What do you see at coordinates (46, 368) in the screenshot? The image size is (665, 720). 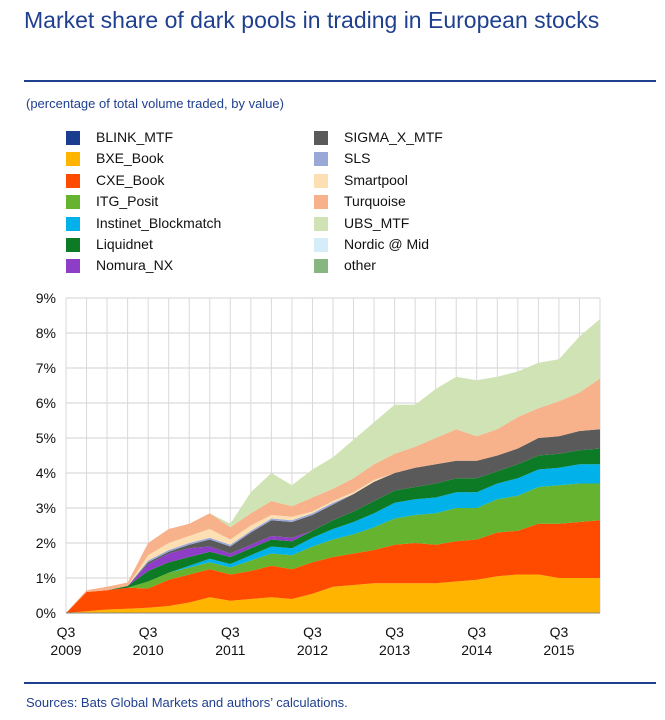 I see `y-tick-label: 7%` at bounding box center [46, 368].